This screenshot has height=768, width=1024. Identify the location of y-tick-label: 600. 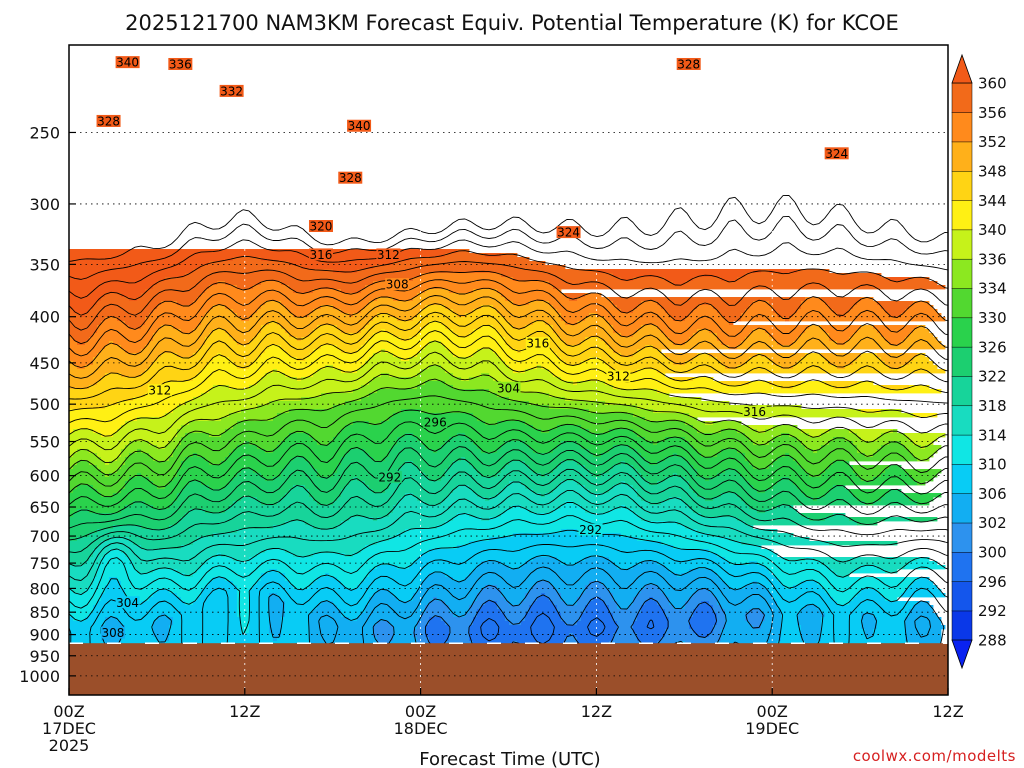
(44, 476).